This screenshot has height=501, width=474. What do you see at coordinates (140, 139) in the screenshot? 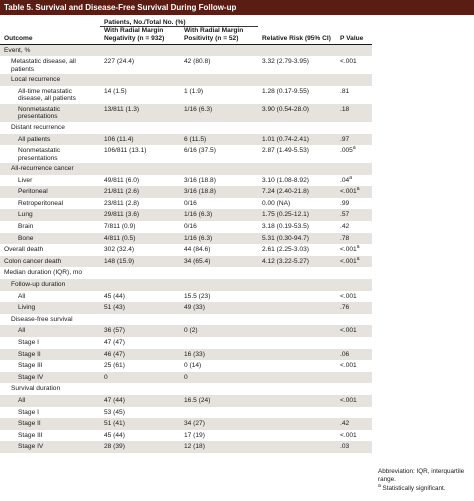
I see `margin-negativity-cell: 106 (11.4)` at bounding box center [140, 139].